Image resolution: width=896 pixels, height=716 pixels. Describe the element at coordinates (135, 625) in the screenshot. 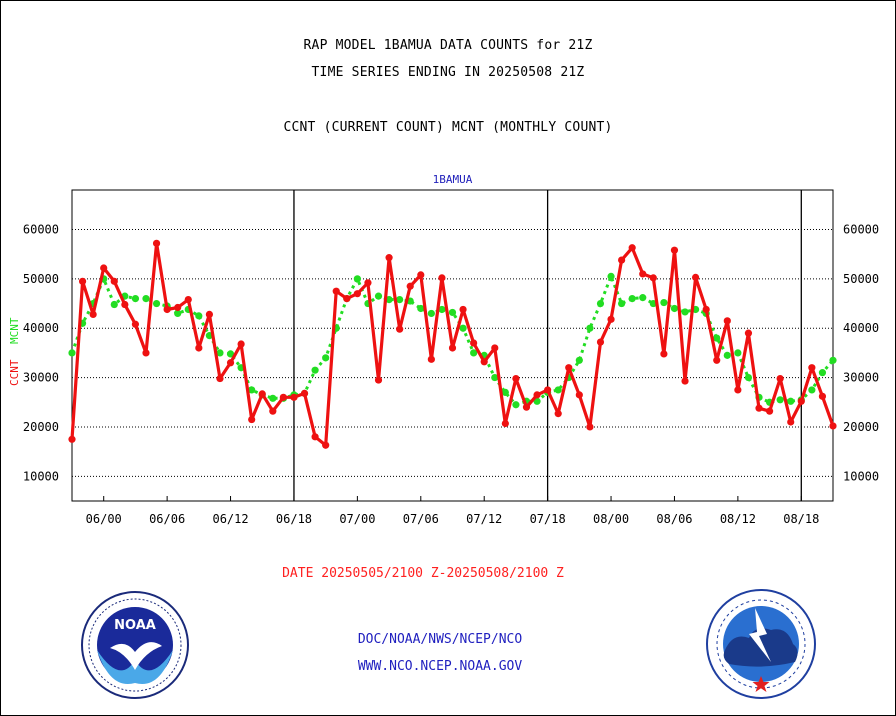

I see `noaa-logo-text: NOAA` at that location.